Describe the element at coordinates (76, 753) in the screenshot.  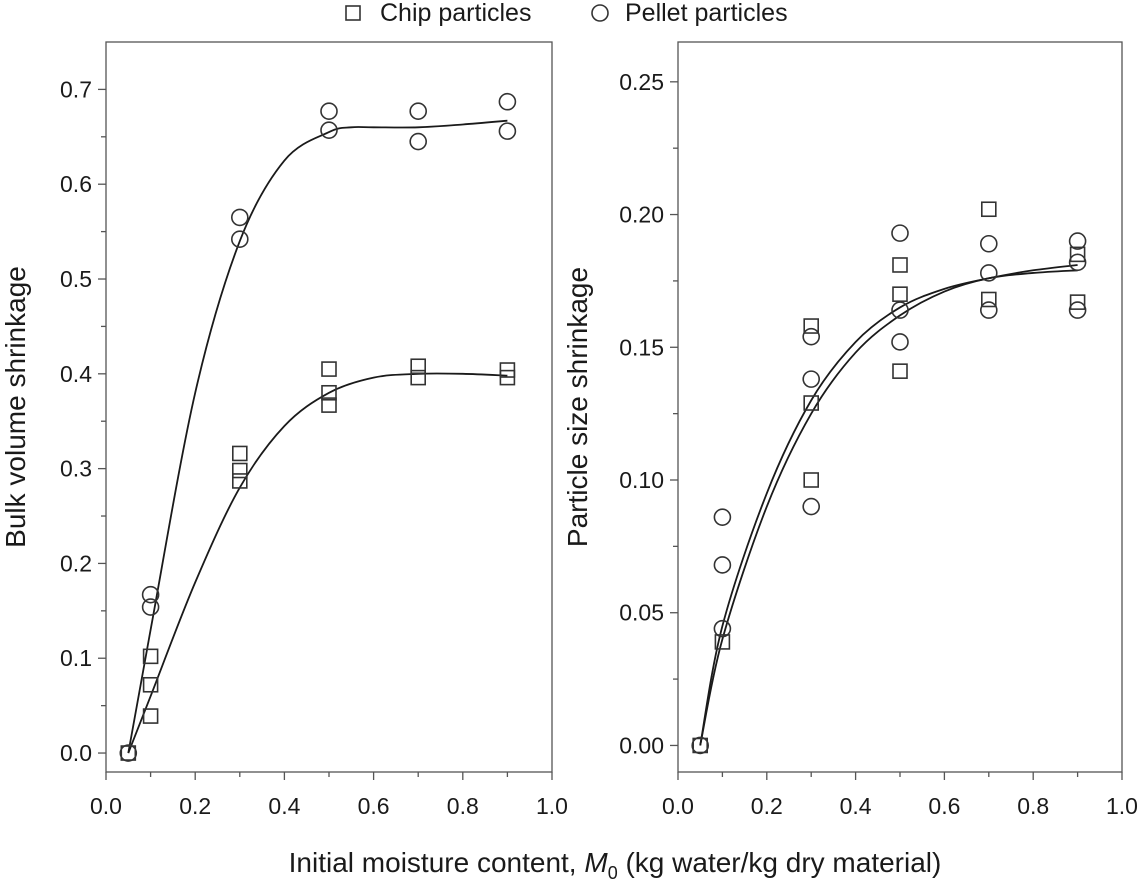
I see `y-tick-label: 0.0` at that location.